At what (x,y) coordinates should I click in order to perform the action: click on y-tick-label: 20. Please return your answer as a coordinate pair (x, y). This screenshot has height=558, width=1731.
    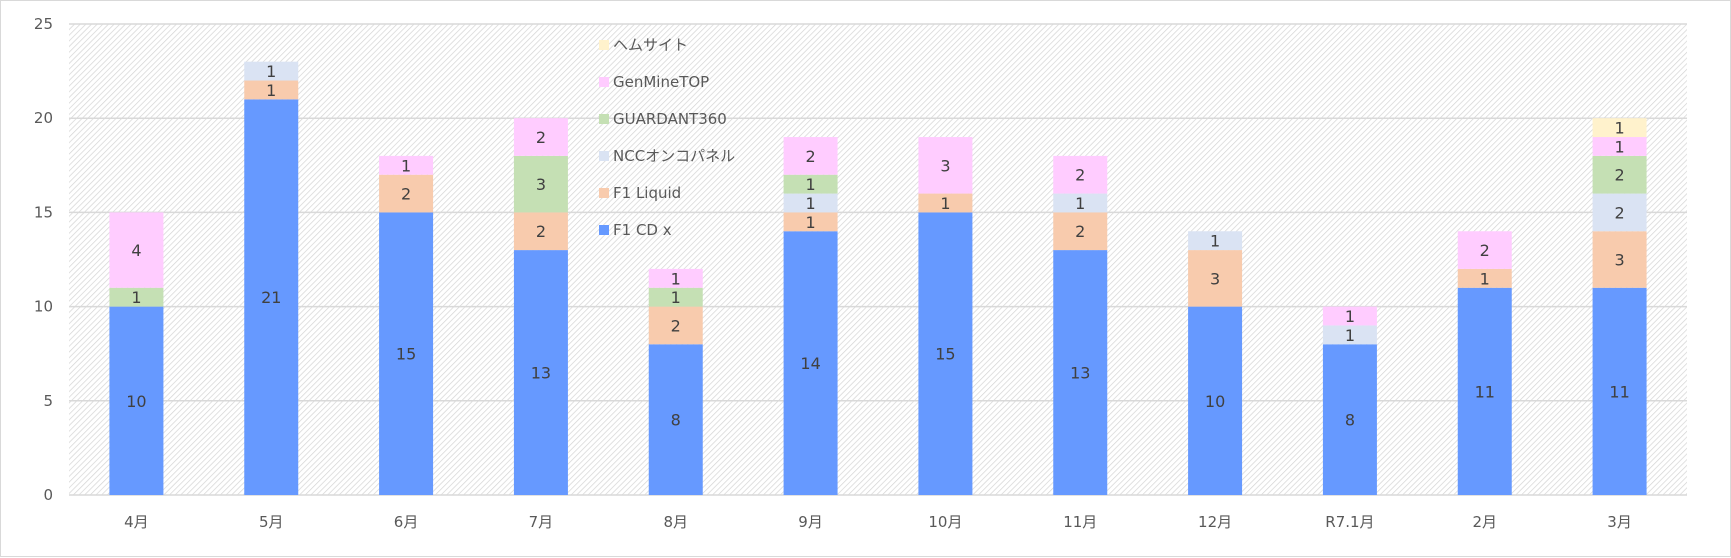
    Looking at the image, I should click on (43, 118).